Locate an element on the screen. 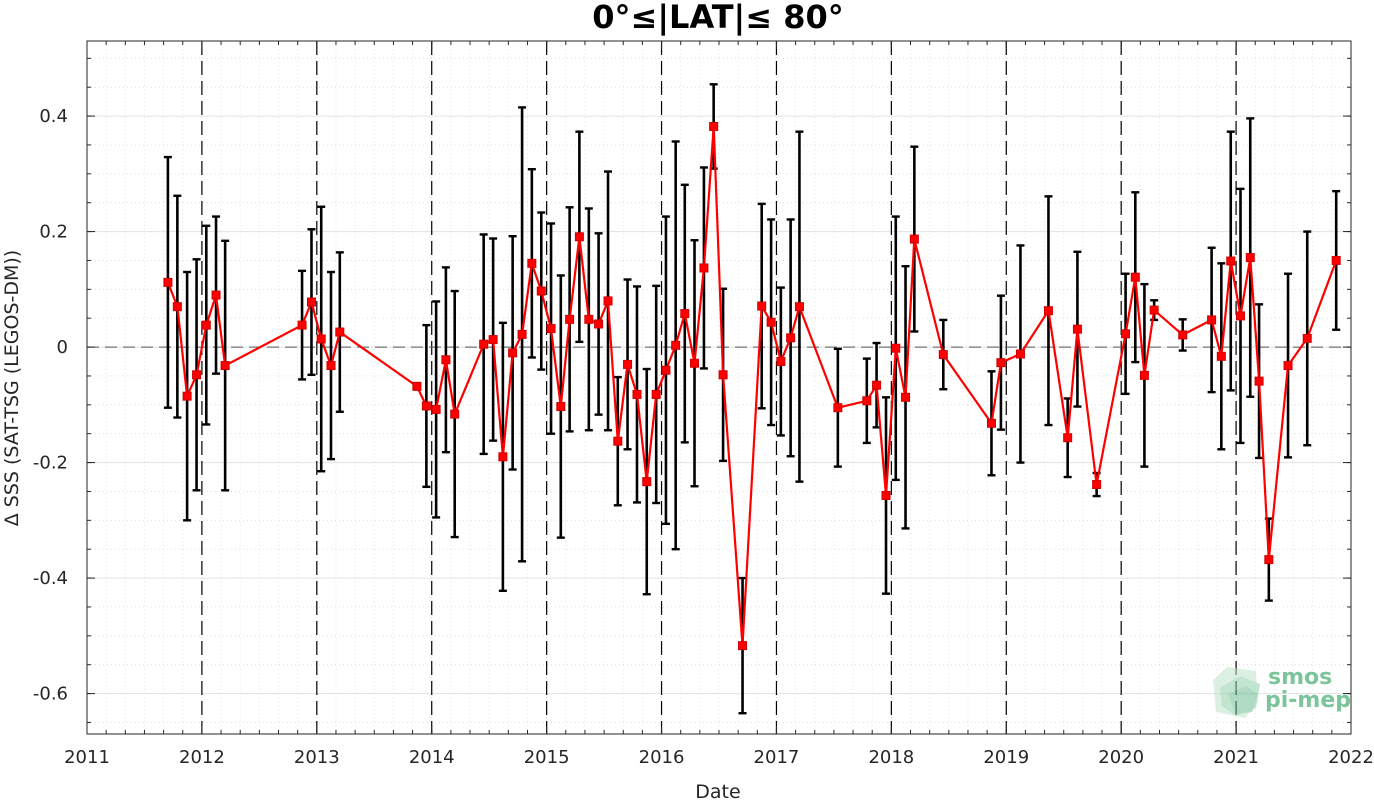  x-tick-label: 2021 is located at coordinates (1236, 757).